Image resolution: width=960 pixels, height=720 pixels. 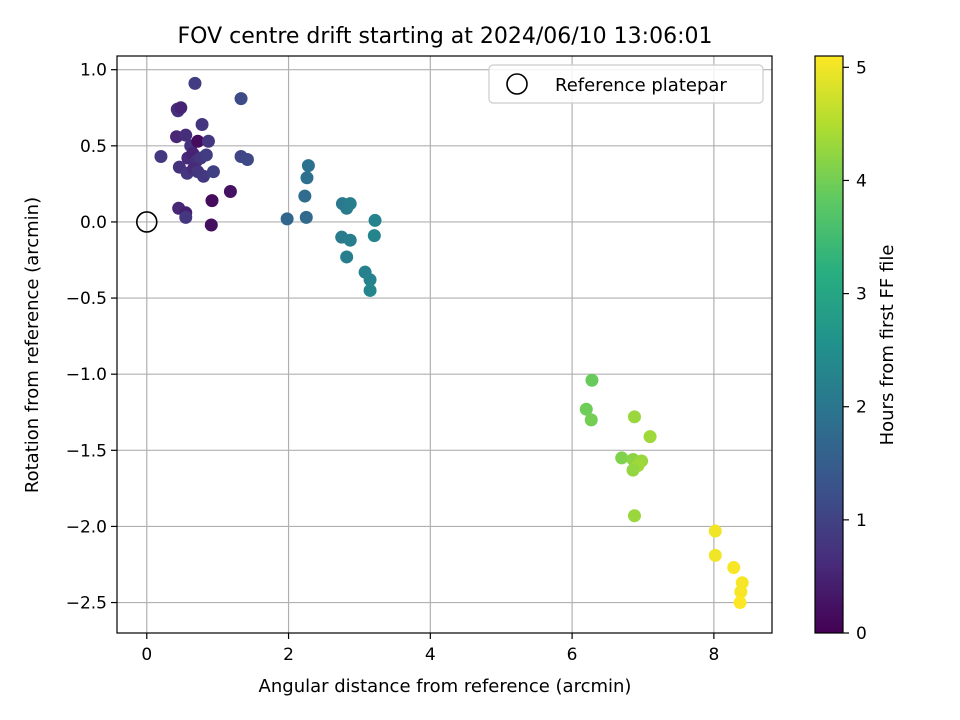 I want to click on legend-box, so click(x=626, y=84).